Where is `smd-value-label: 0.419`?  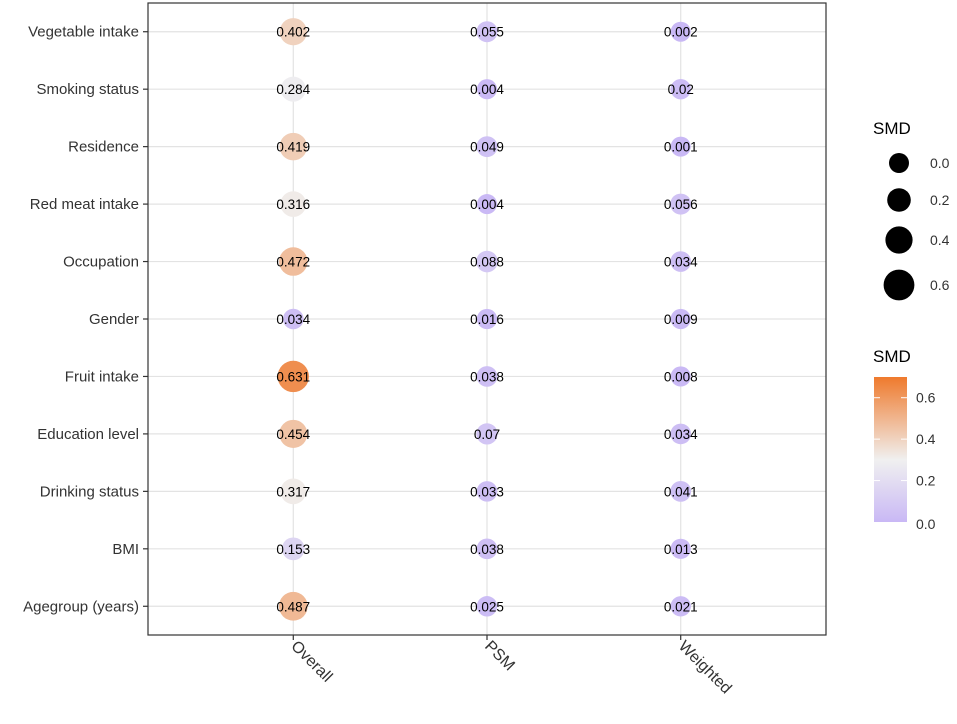
smd-value-label: 0.419 is located at coordinates (293, 147).